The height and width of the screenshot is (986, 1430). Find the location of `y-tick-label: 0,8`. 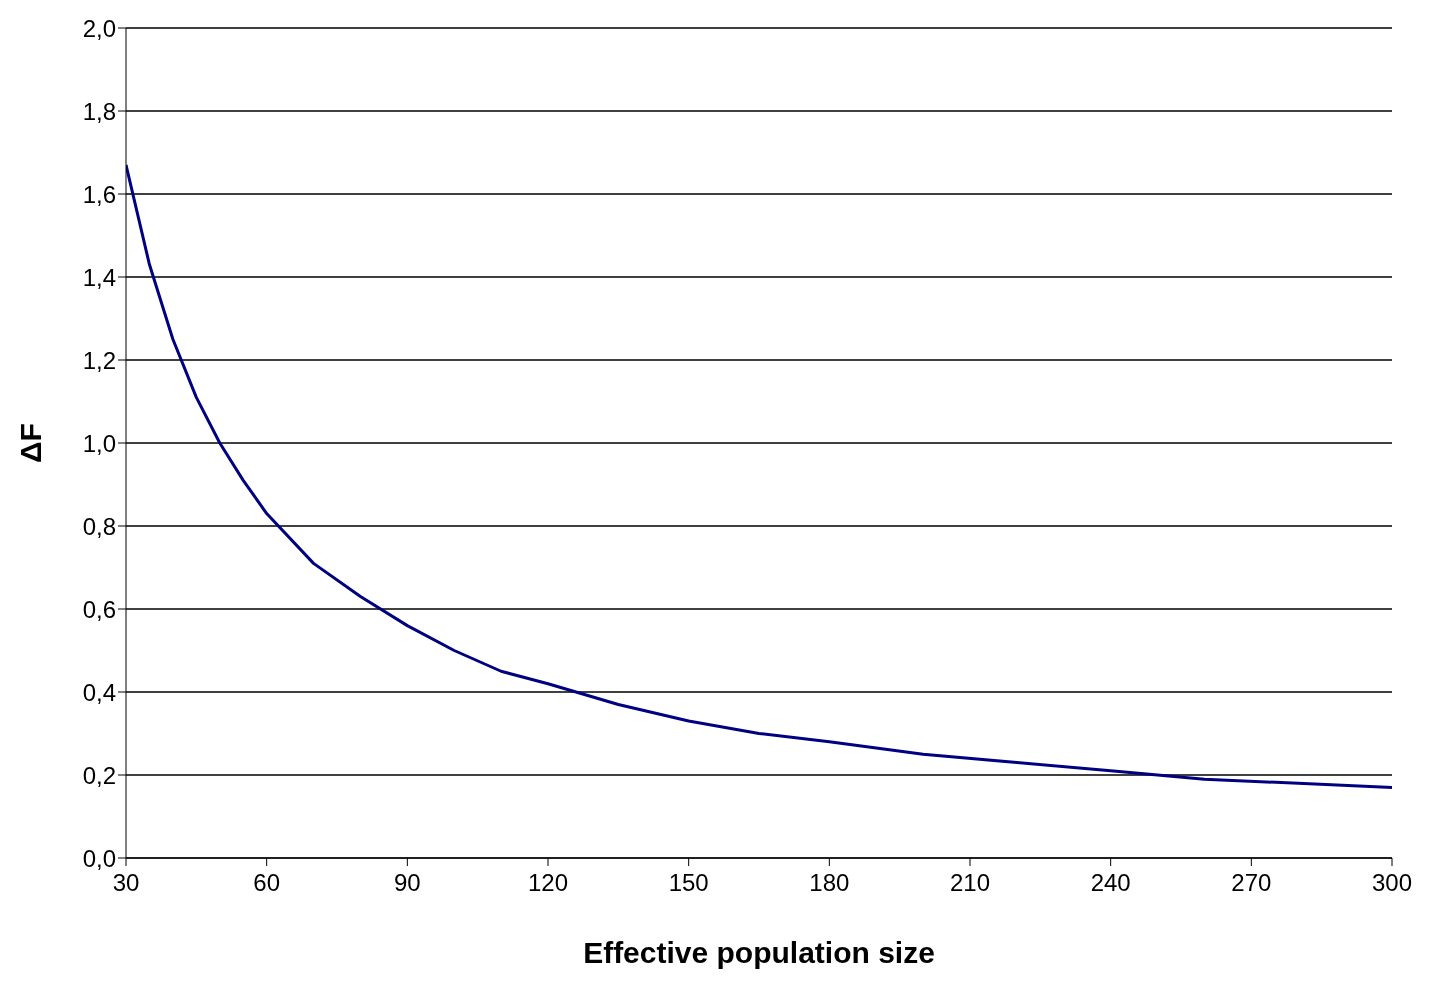

y-tick-label: 0,8 is located at coordinates (99, 526).